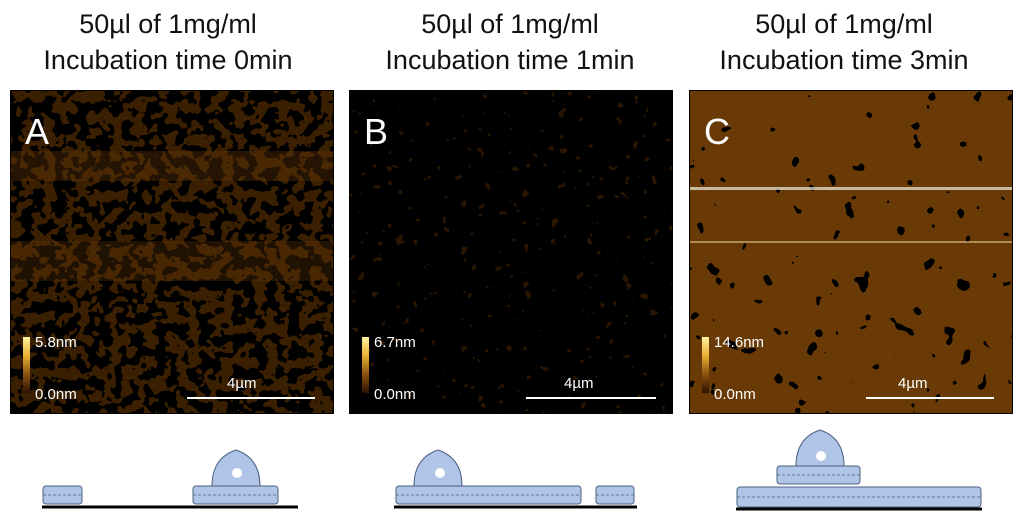 This screenshot has height=523, width=1024. What do you see at coordinates (515, 479) in the screenshot?
I see `schematic-b` at bounding box center [515, 479].